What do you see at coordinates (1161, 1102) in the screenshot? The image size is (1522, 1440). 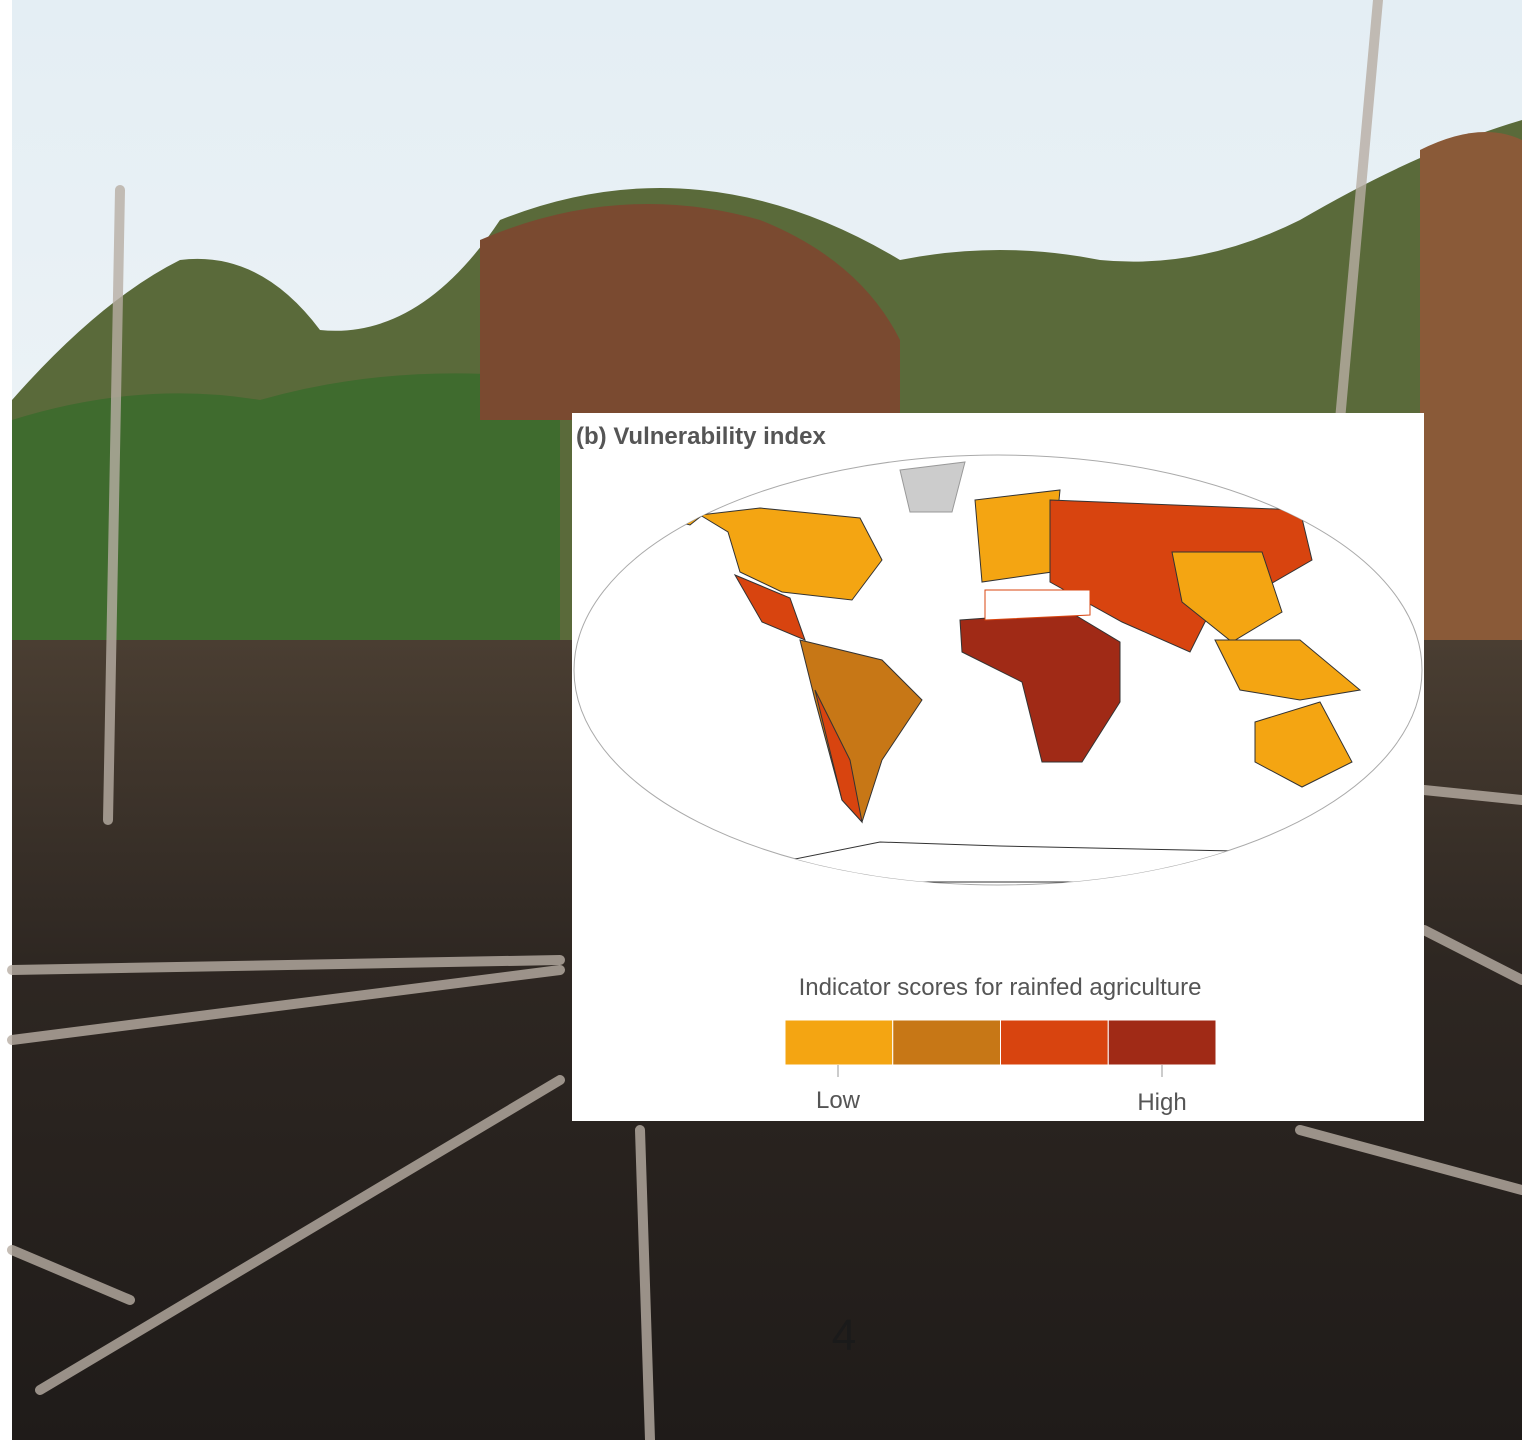 I see `legend-high-label: High` at bounding box center [1161, 1102].